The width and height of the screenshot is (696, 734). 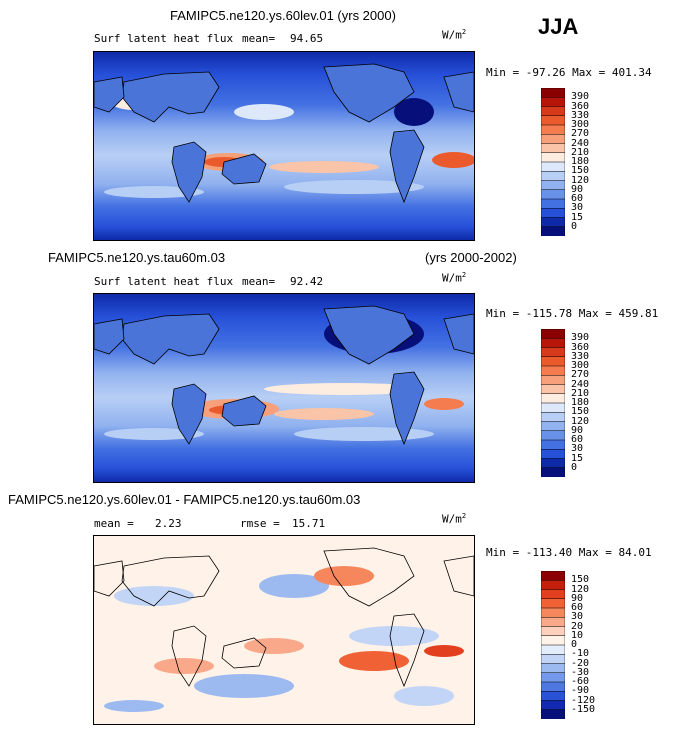 I want to click on colorbar-tick-label: 210, so click(x=580, y=393).